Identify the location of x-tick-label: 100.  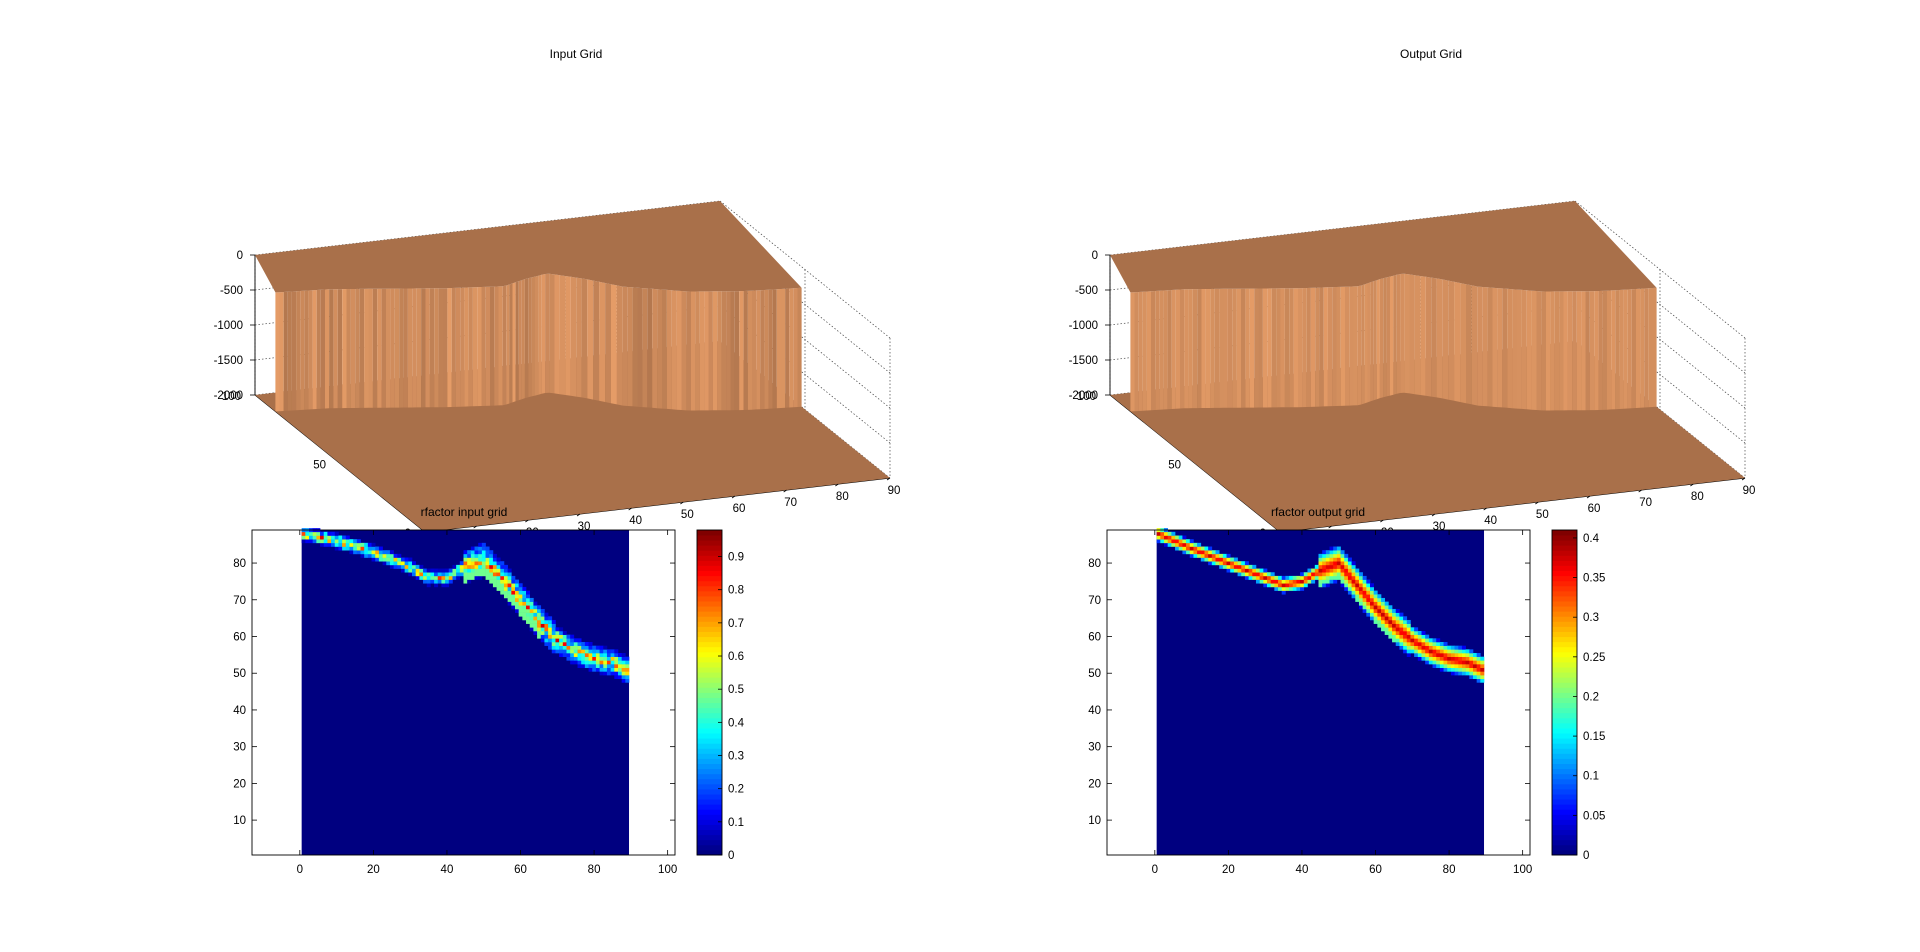
(1522, 870).